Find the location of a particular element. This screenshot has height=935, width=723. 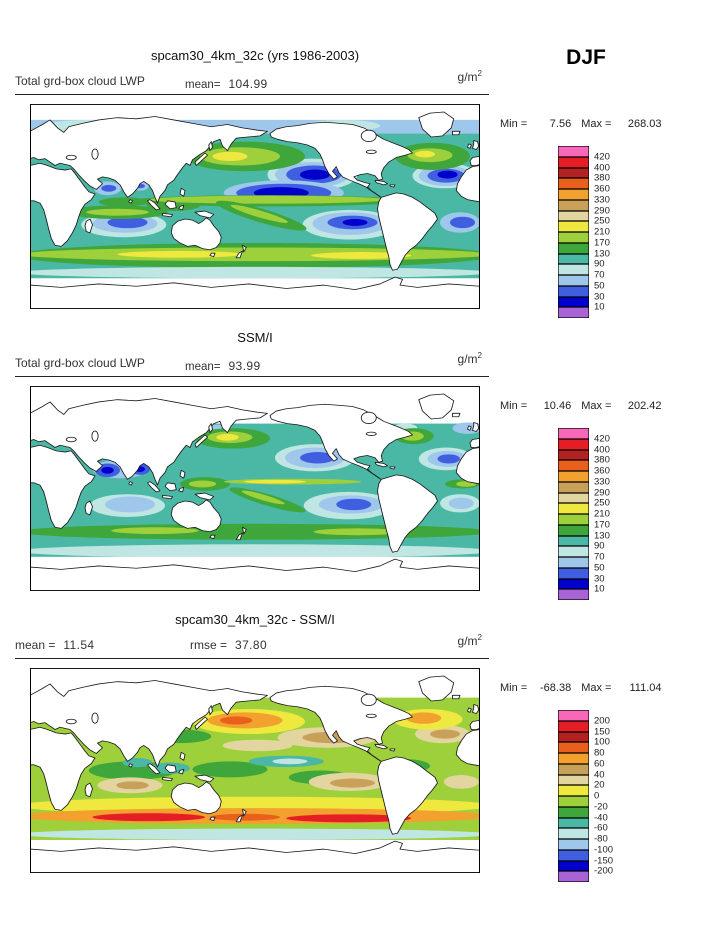

colorbar-tick-label: 200 is located at coordinates (602, 721).